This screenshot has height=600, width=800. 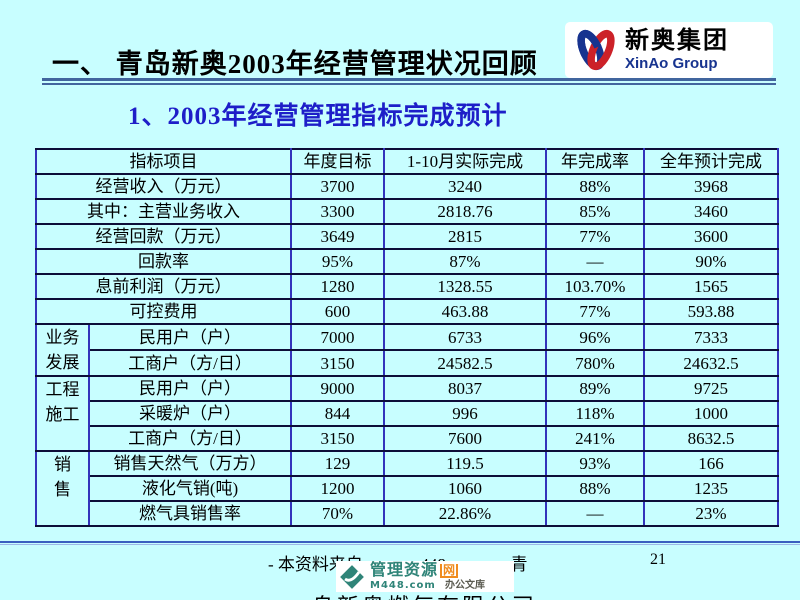 What do you see at coordinates (337, 388) in the screenshot?
I see `value-cell: 9000` at bounding box center [337, 388].